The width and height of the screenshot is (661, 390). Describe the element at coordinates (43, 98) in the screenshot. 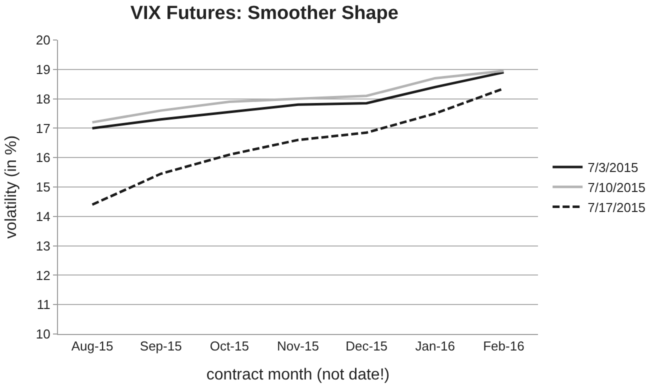

I see `y-tick-label: 18` at that location.